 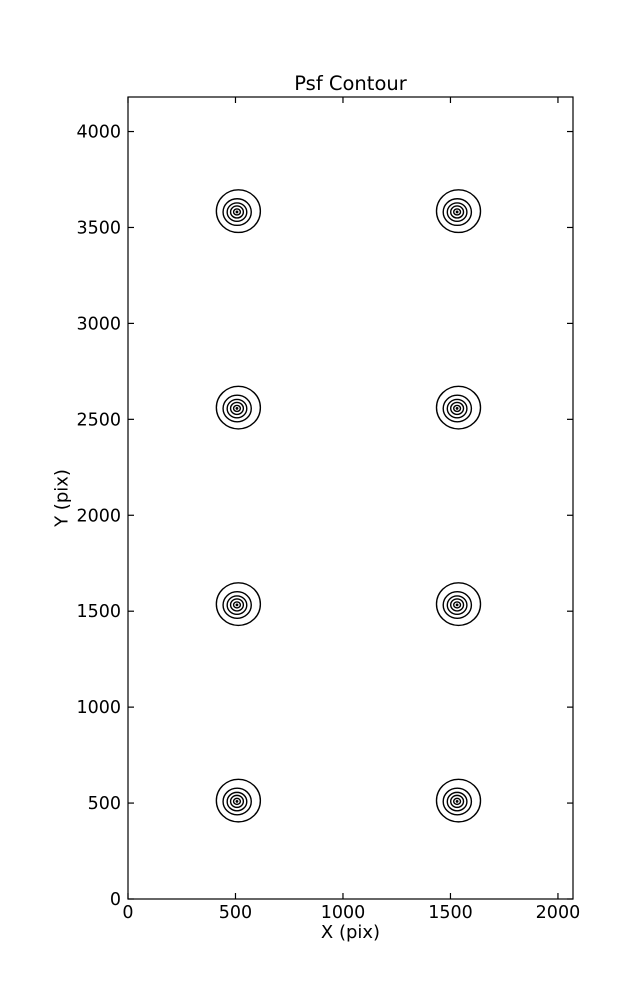 What do you see at coordinates (104, 804) in the screenshot?
I see `y-tick-label: 500` at bounding box center [104, 804].